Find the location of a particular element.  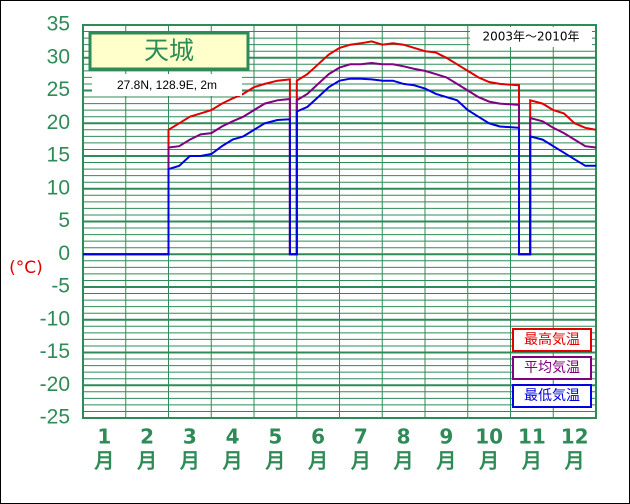

y-tick-label: 15 is located at coordinates (58, 155).